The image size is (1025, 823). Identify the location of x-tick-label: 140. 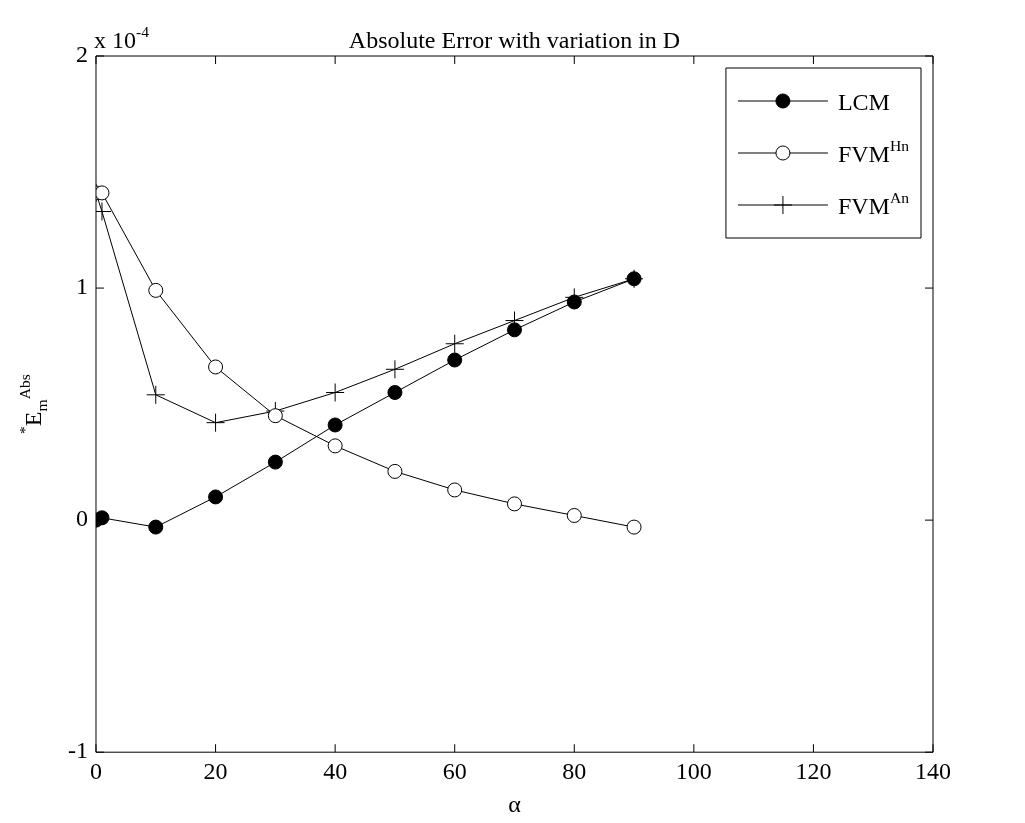
(933, 770).